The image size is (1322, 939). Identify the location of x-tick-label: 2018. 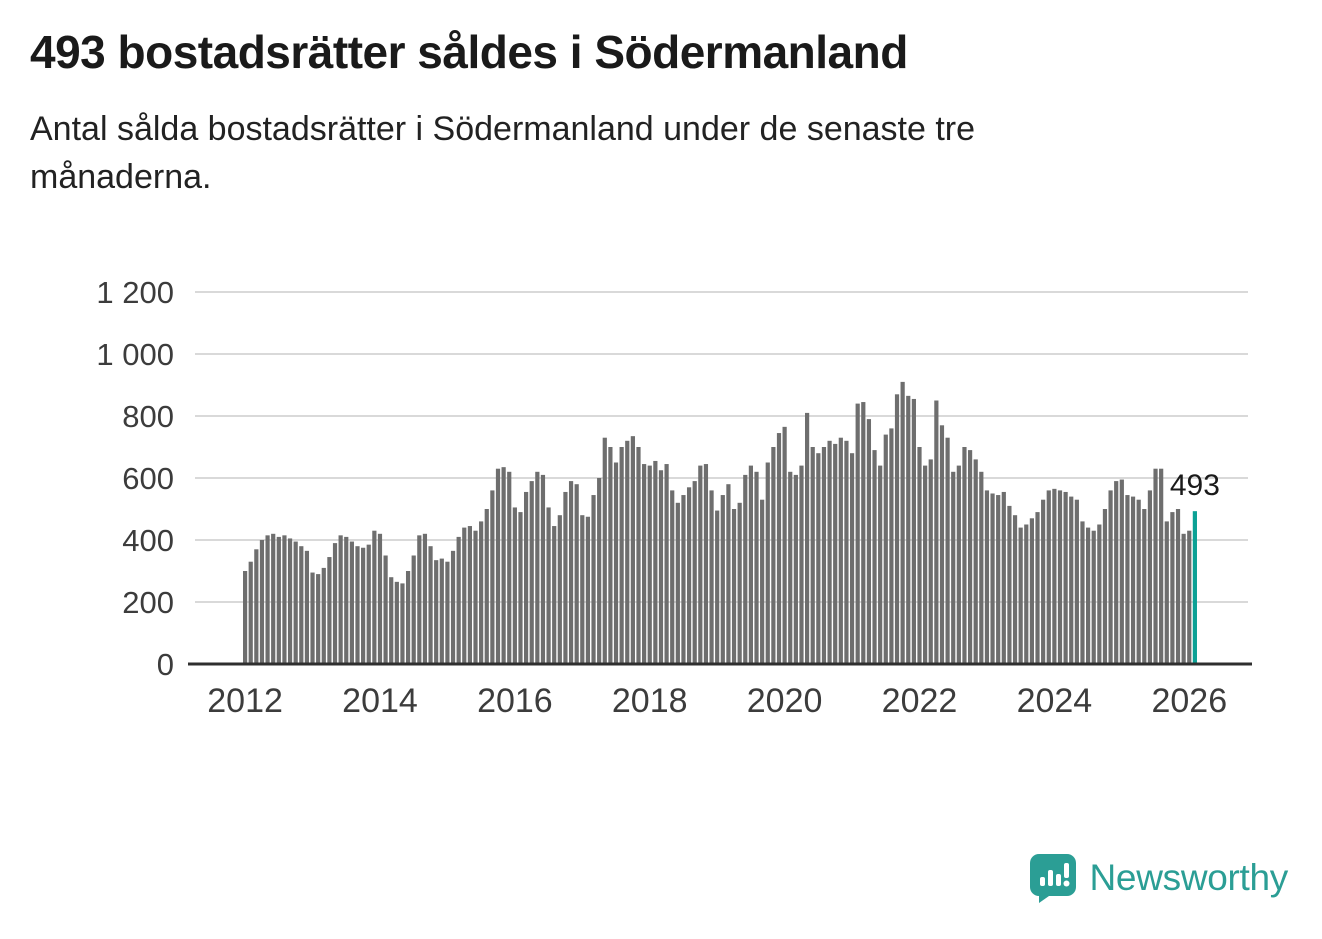
(650, 701).